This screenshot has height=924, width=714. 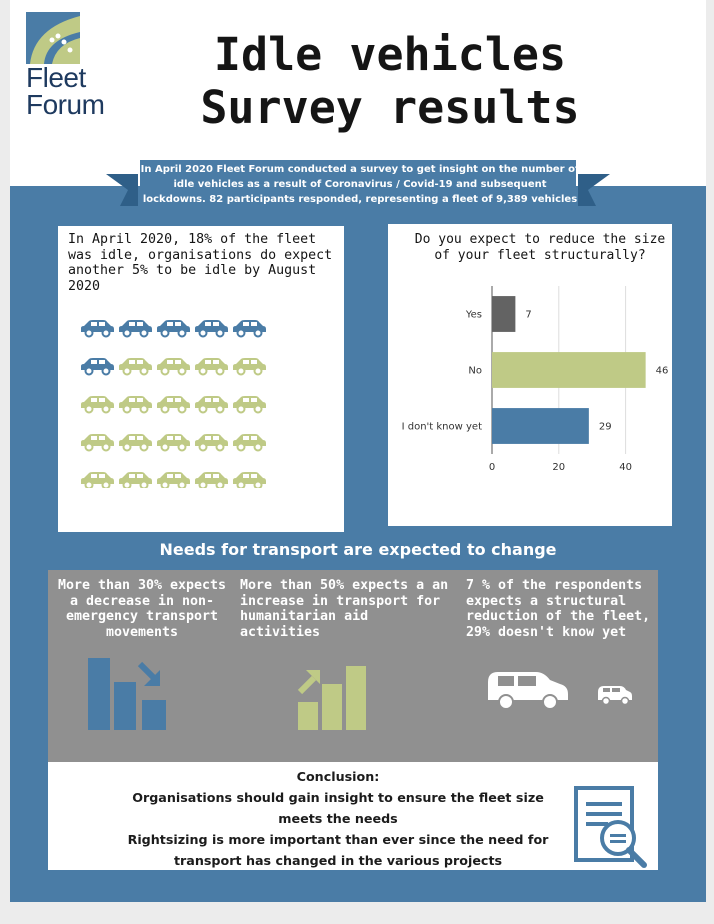 What do you see at coordinates (492, 467) in the screenshot?
I see `x-tick-label: 0` at bounding box center [492, 467].